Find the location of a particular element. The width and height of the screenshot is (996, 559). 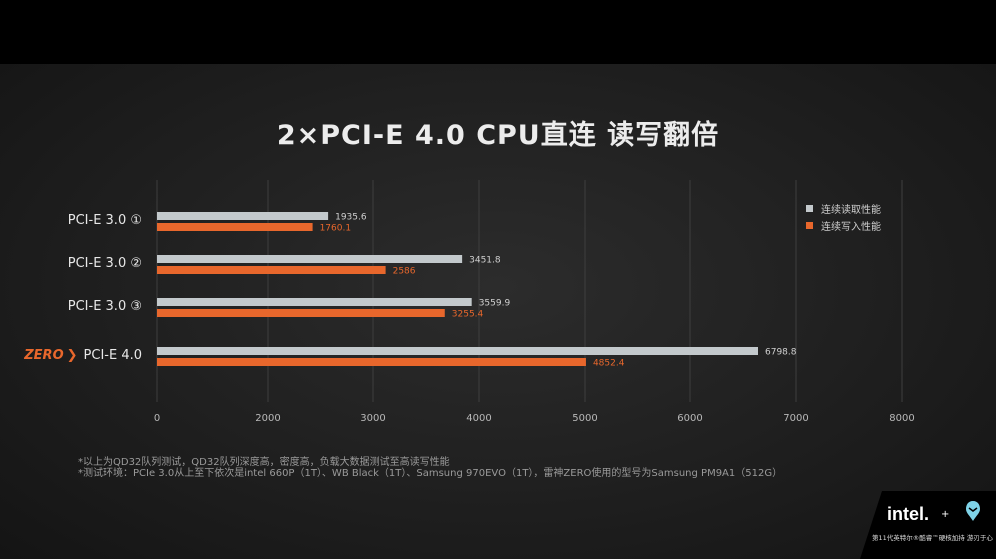

legend-item-read: 连续读取性能 is located at coordinates (843, 208).